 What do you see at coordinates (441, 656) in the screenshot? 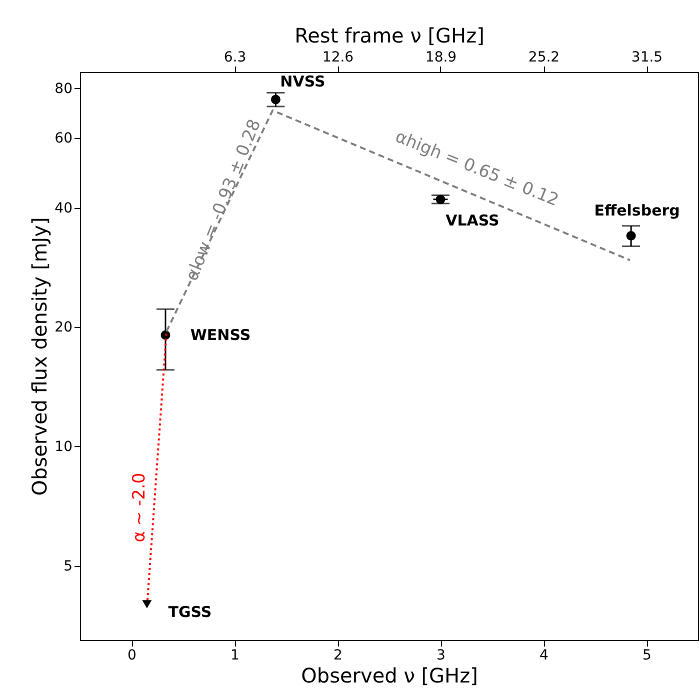
I see `x-tick-label: 3` at bounding box center [441, 656].